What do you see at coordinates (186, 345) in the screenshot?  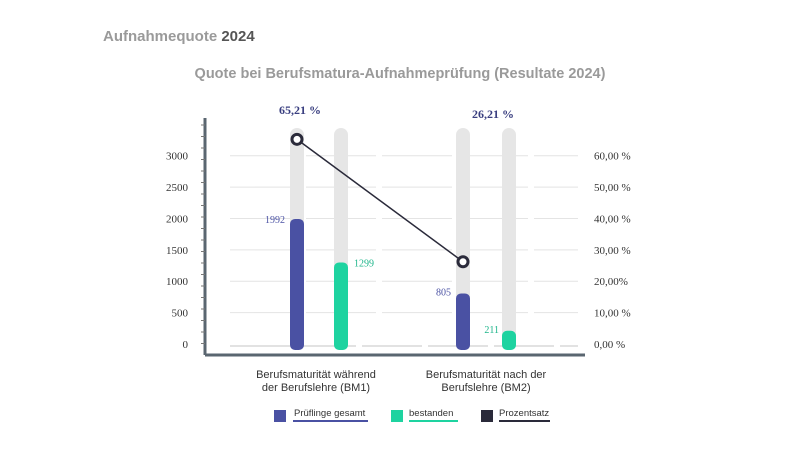 I see `y-left-tick-label: 0` at bounding box center [186, 345].